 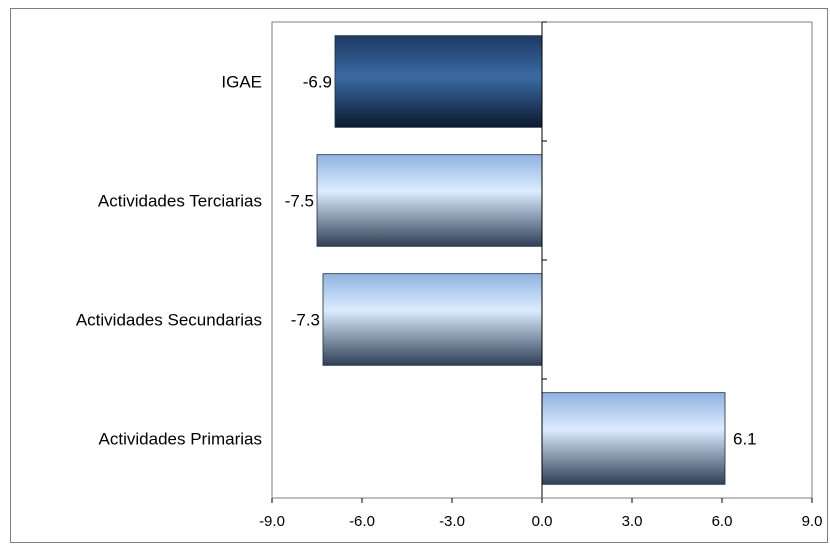 What do you see at coordinates (812, 521) in the screenshot?
I see `x-tick-label-6: 9.0` at bounding box center [812, 521].